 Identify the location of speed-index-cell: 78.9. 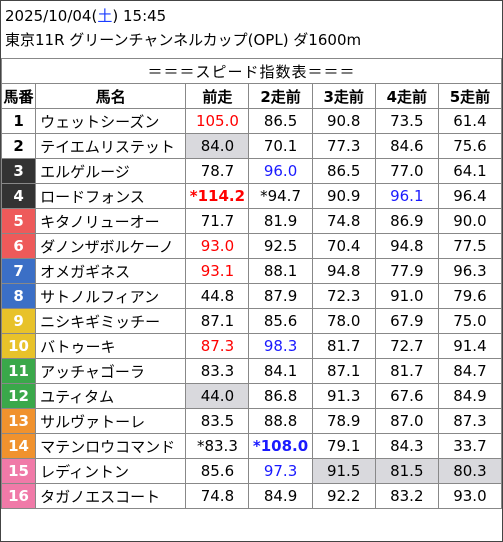
(343, 421).